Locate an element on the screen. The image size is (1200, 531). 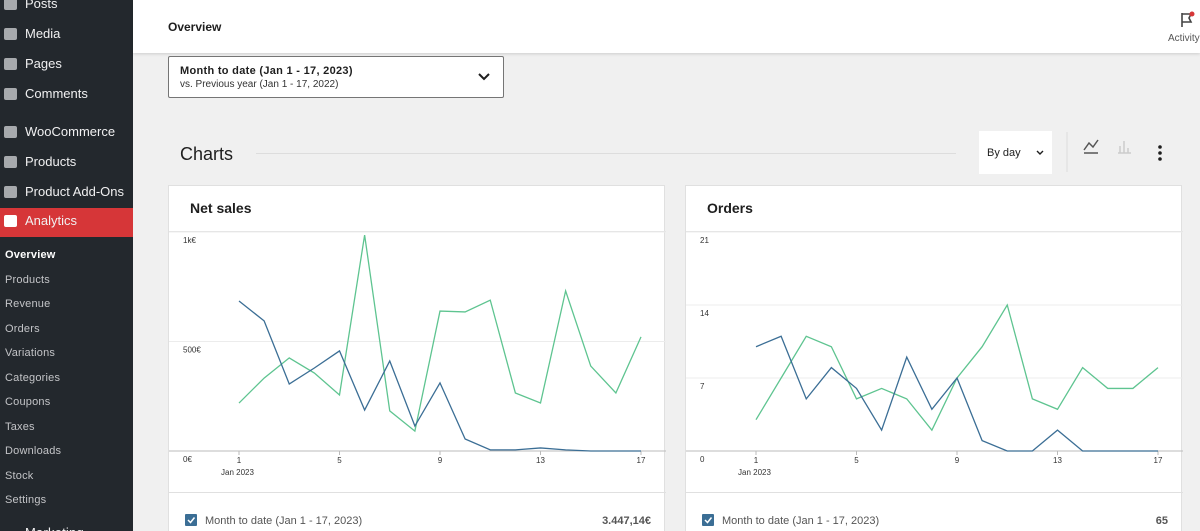
submenu-item: Downloads is located at coordinates (33, 451).